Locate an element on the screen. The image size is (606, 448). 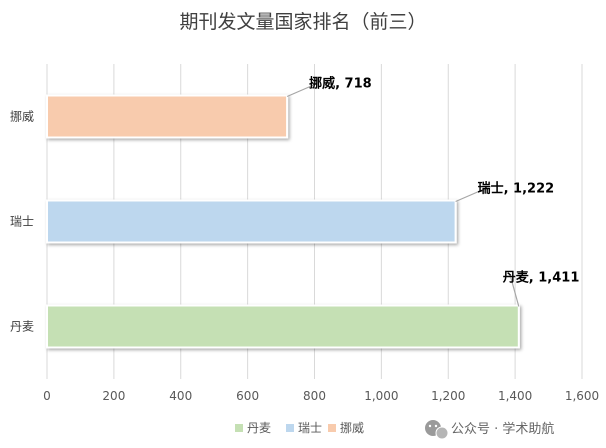
x-tick-label: 1,600 is located at coordinates (582, 396).